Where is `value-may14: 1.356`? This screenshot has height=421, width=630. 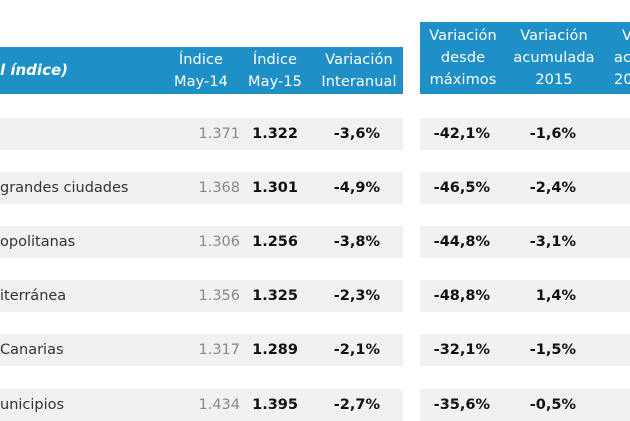
value-may14: 1.356 is located at coordinates (219, 296).